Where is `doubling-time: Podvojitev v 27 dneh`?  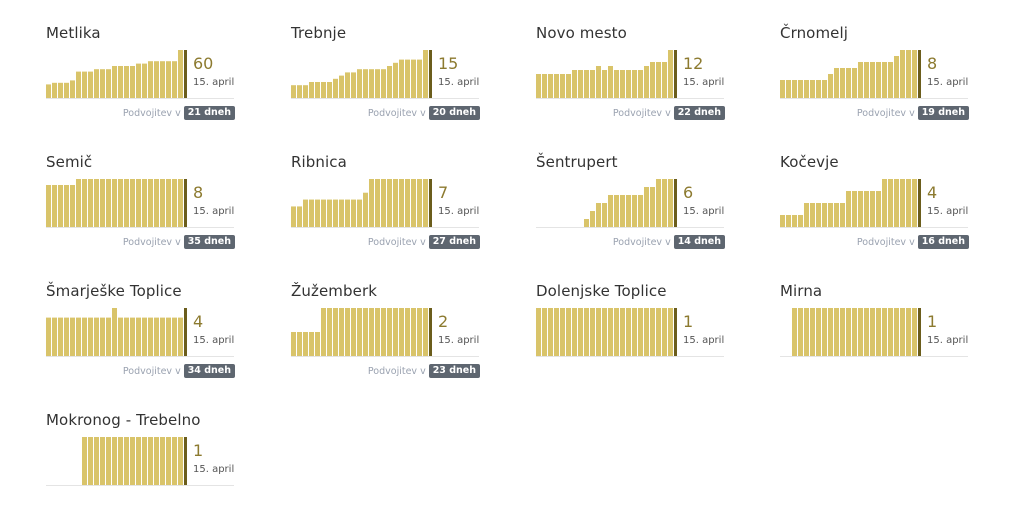
doubling-time: Podvojitev v 27 dneh is located at coordinates (424, 242).